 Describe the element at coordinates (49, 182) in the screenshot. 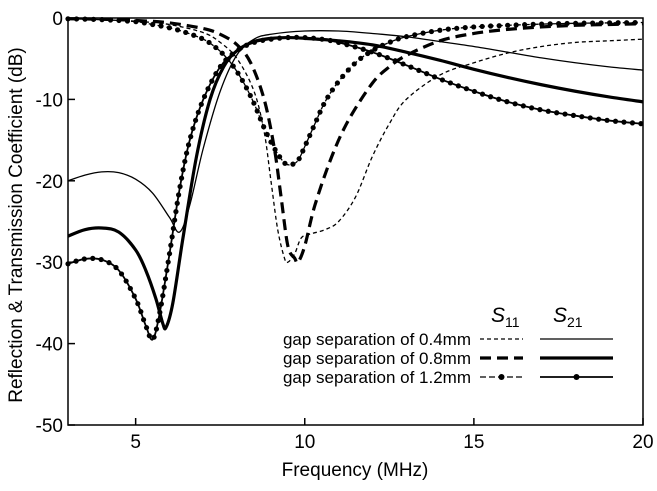

I see `y-tick-label: -20` at that location.